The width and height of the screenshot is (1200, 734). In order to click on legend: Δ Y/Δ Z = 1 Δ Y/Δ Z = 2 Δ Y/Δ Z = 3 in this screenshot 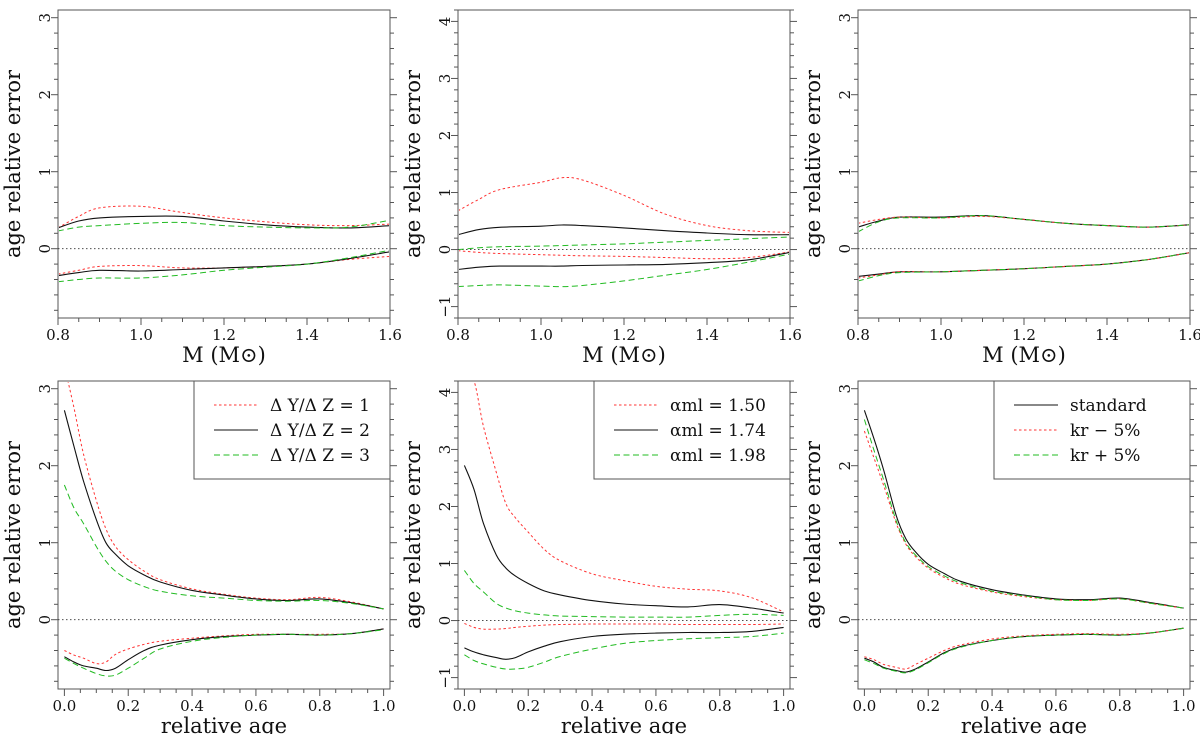, I will do `click(292, 430)`.